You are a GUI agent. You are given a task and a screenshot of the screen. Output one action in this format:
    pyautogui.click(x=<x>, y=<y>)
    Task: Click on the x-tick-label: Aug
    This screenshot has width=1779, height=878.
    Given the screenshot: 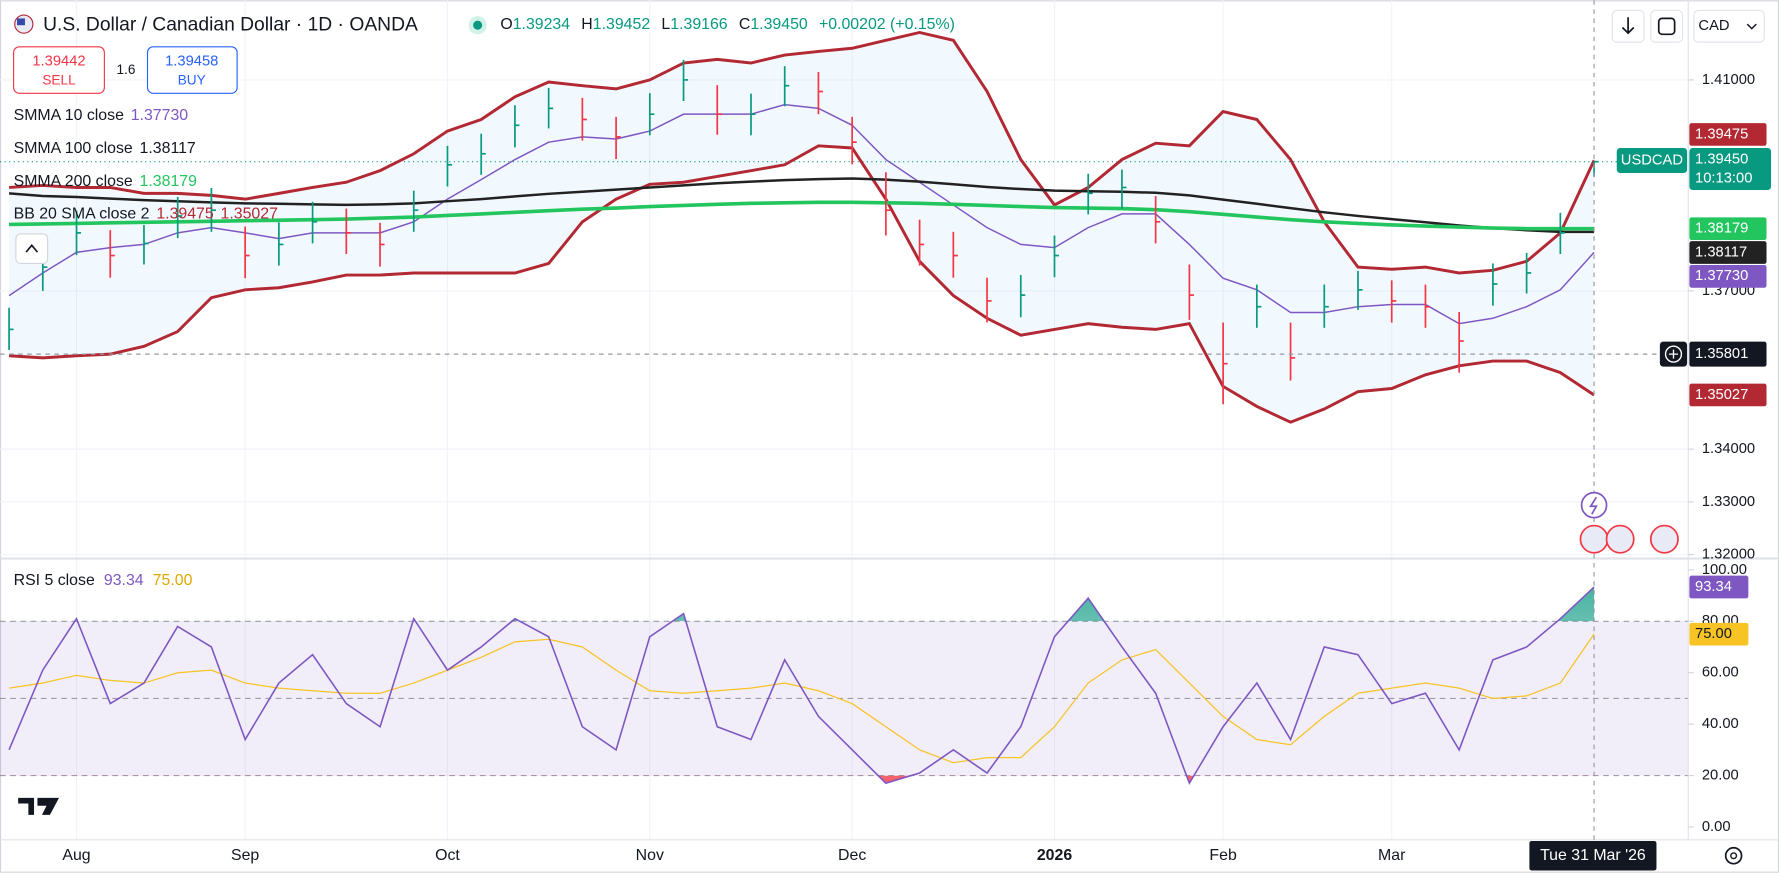 What is the action you would take?
    pyautogui.click(x=76, y=855)
    